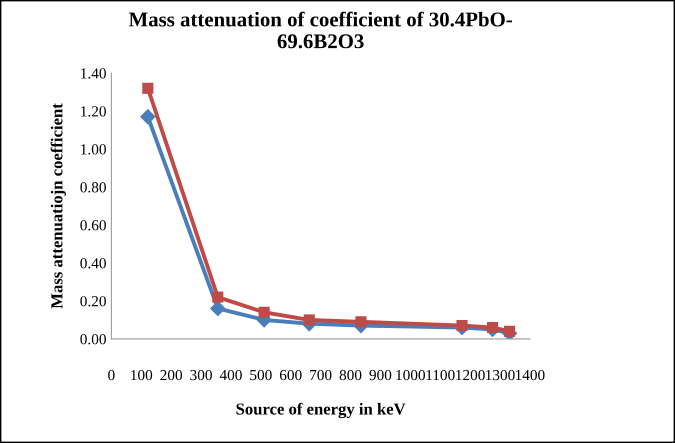  What do you see at coordinates (93, 263) in the screenshot?
I see `y-tick-label: 0.40` at bounding box center [93, 263].